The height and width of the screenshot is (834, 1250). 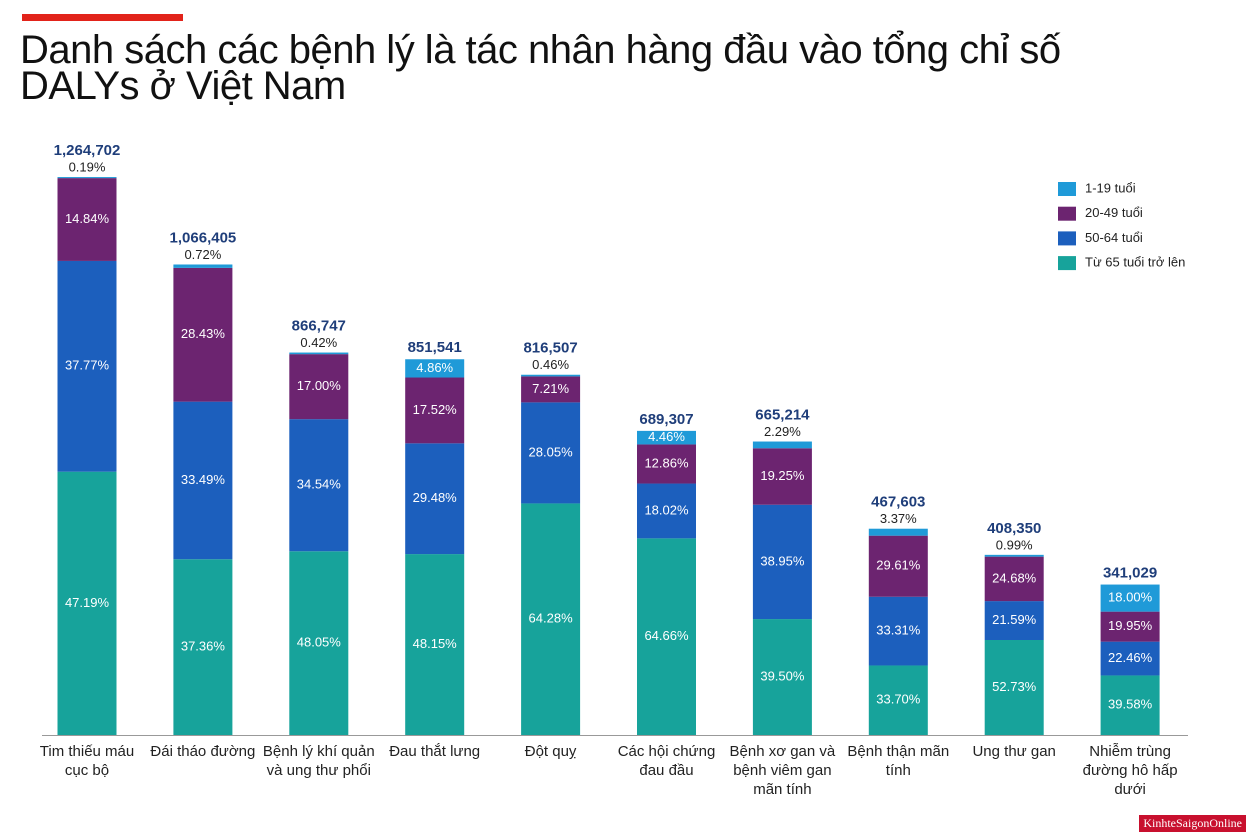 I want to click on source-logo: KinhteSaigonOnline, so click(x=1192, y=823).